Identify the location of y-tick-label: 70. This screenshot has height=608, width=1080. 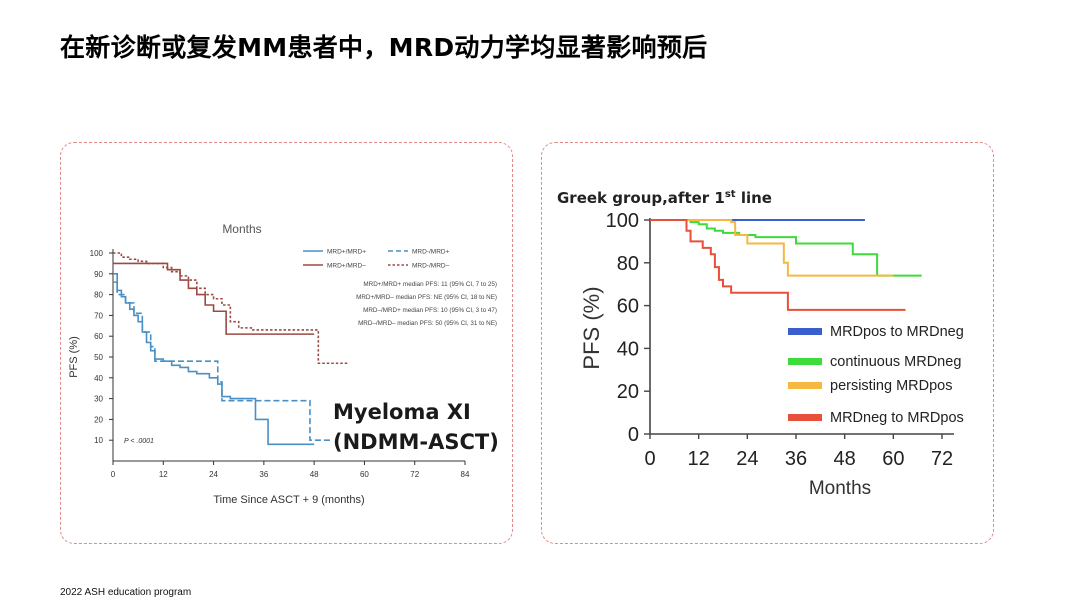
(98, 315).